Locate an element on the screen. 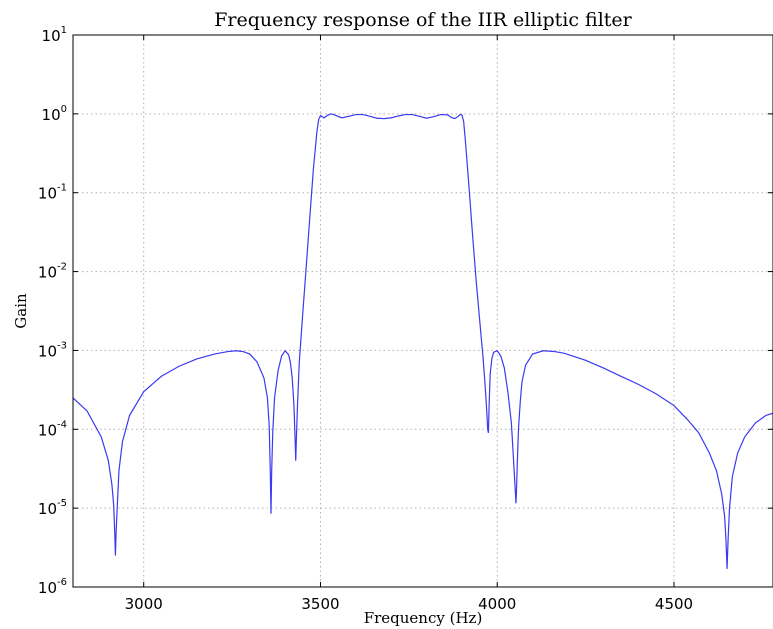 The width and height of the screenshot is (773, 629). y-tick-label: 10¹ is located at coordinates (54, 35).